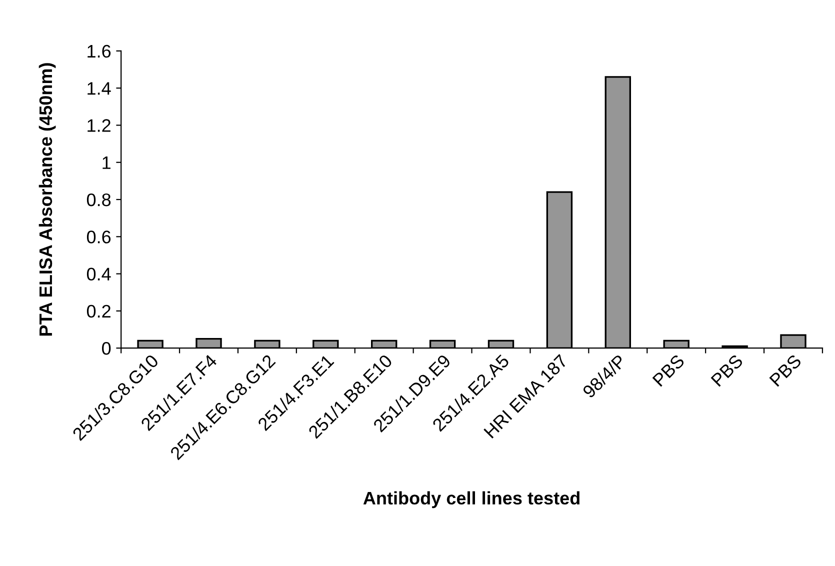 This screenshot has height=566, width=835. Describe the element at coordinates (98, 199) in the screenshot. I see `y-tick-label: 0.8` at that location.